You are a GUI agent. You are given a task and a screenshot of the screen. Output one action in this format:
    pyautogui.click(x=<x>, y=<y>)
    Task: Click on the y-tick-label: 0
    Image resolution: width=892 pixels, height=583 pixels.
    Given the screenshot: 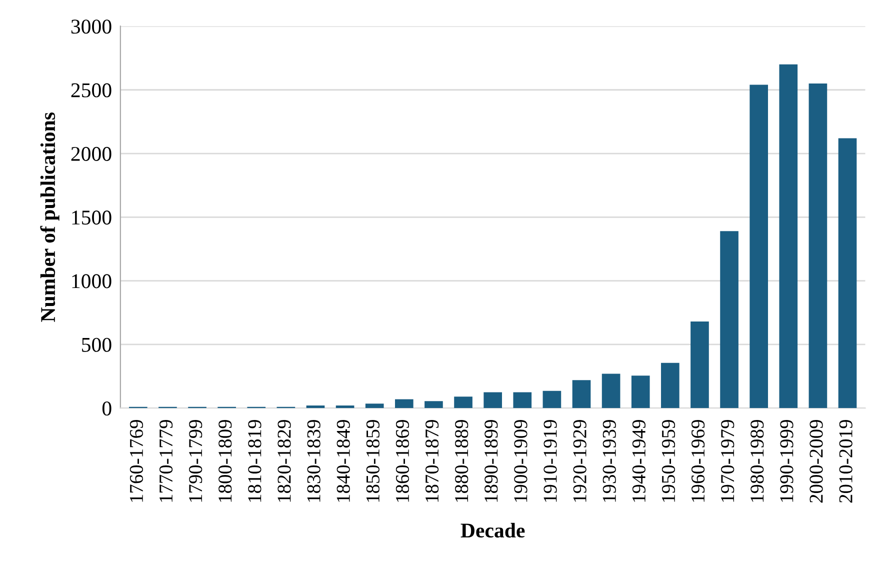 What is the action you would take?
    pyautogui.click(x=107, y=408)
    